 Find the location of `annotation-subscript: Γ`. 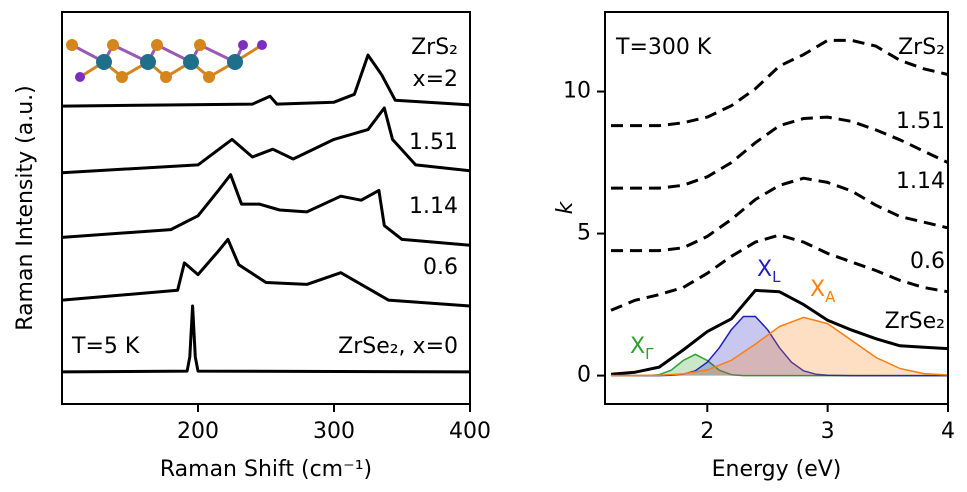

annotation-subscript: Γ is located at coordinates (649, 354).